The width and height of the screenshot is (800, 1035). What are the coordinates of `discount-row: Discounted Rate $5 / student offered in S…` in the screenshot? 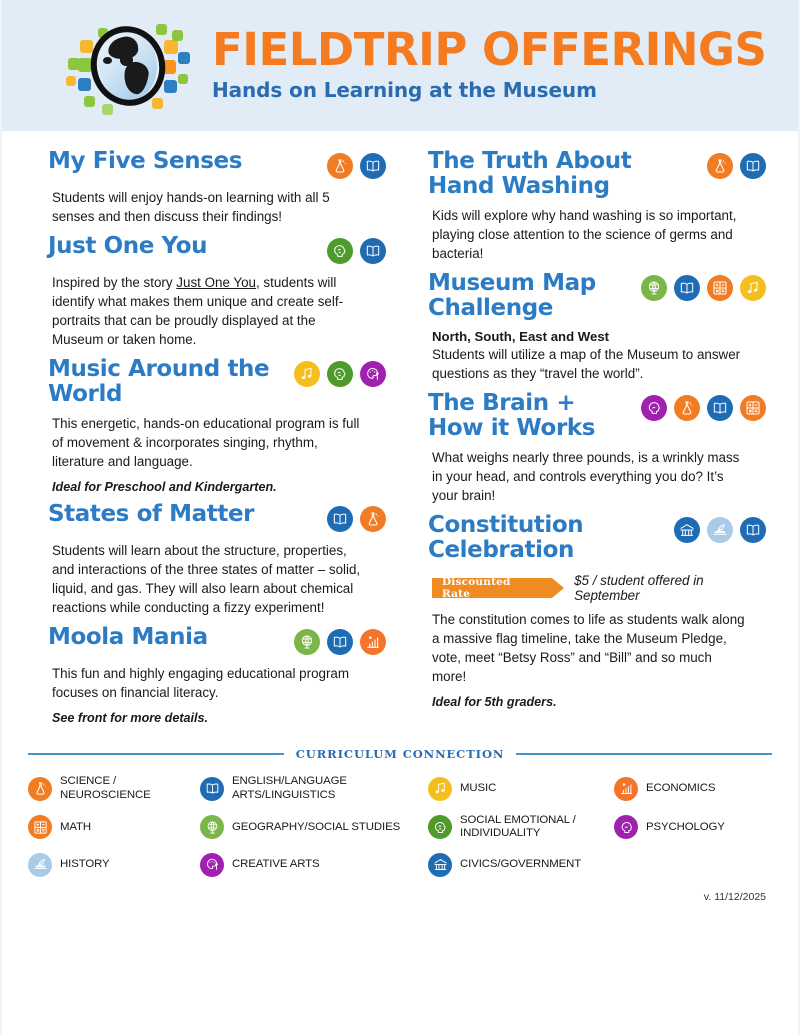 It's located at (590, 588).